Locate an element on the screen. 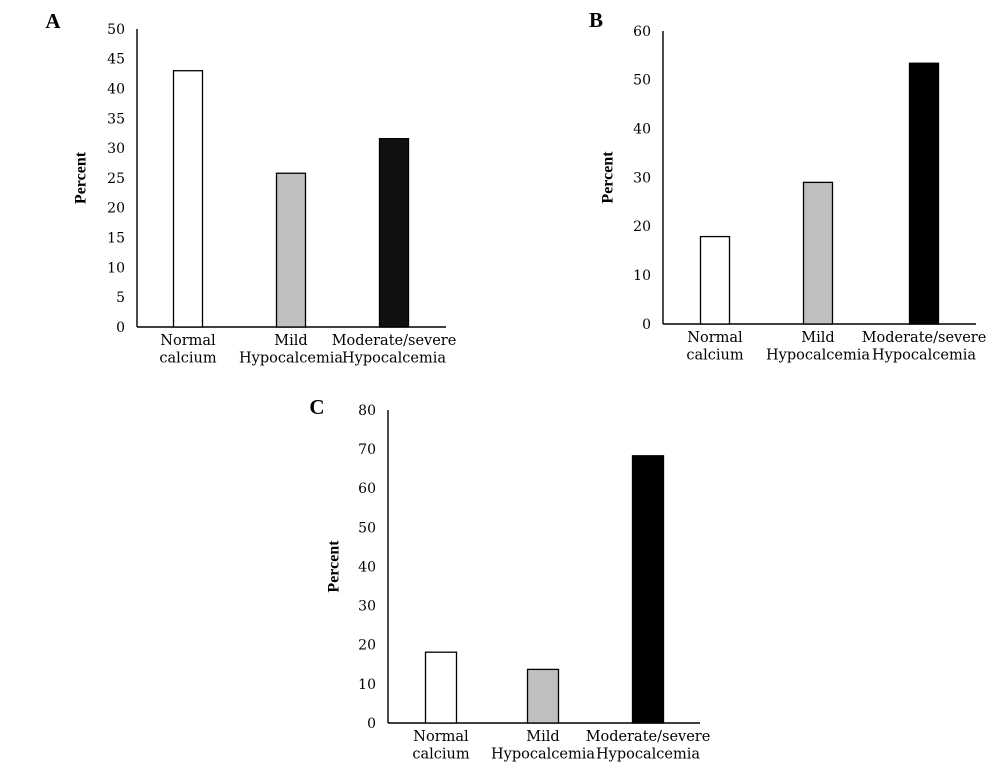 This screenshot has width=1000, height=779. panel-b-y-tick-label: 30 is located at coordinates (642, 178).